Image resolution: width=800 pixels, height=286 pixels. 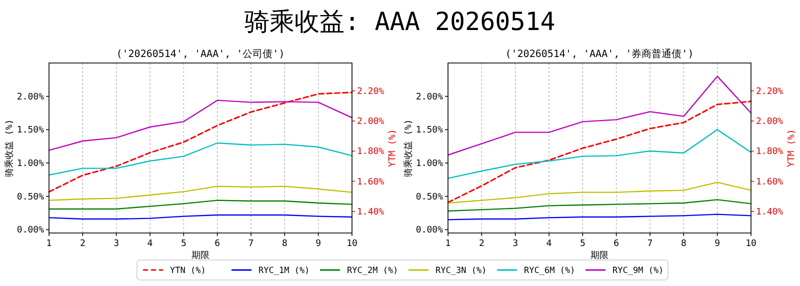 I want to click on chart-title: ('20260514', 'AAA', '券商普通债'), so click(x=599, y=54).